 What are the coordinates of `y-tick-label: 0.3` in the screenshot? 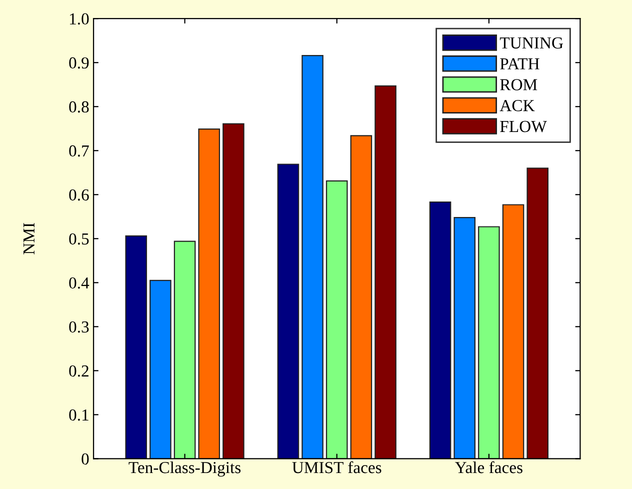 It's located at (79, 327).